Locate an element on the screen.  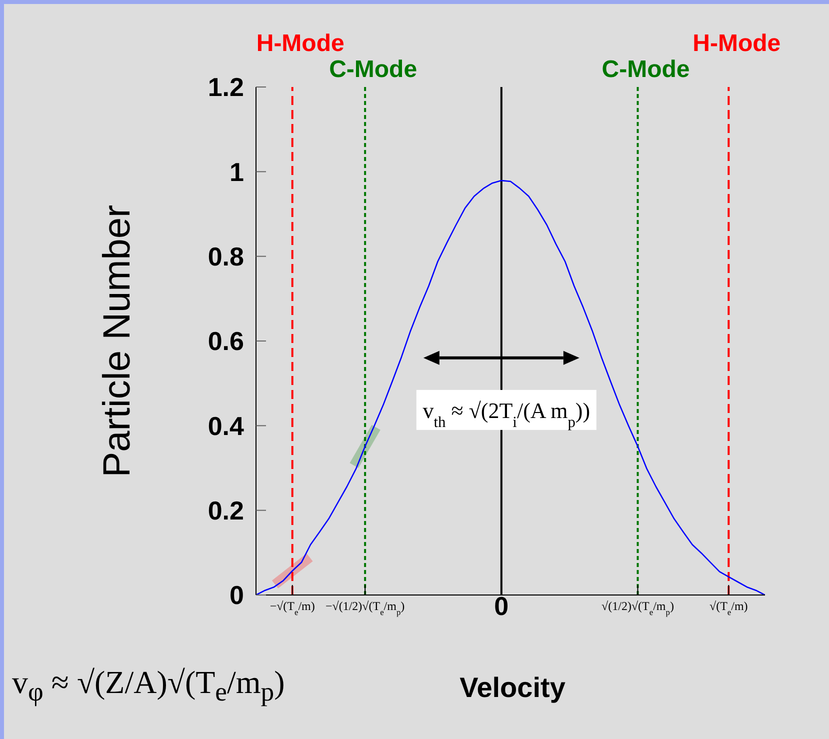
x-tick-label: −√(T$_{e}$/m) is located at coordinates (292, 607).